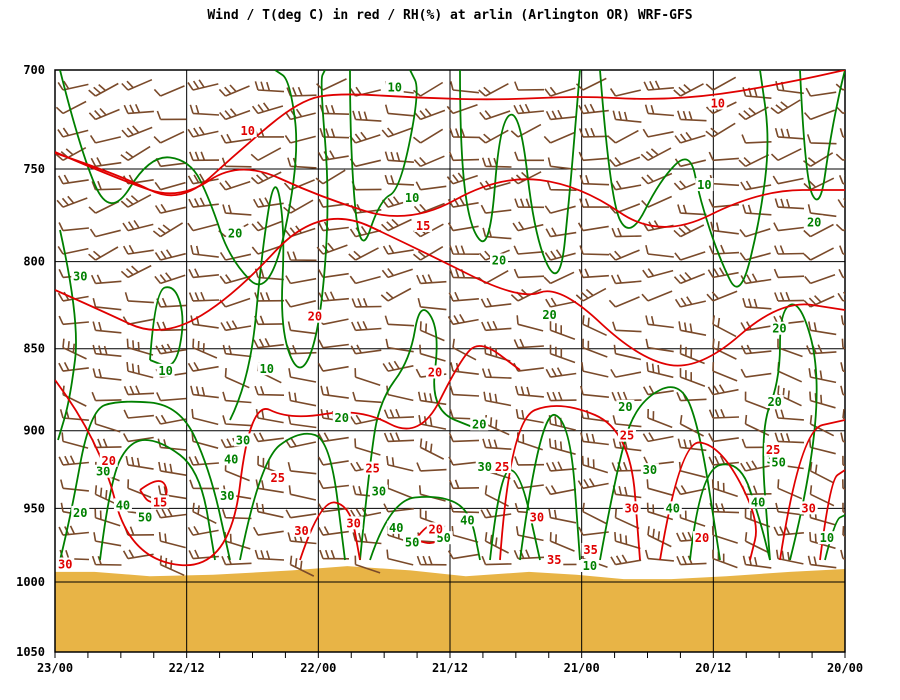 The image size is (900, 700). Describe the element at coordinates (30, 652) in the screenshot. I see `y-tick-label: 1050` at that location.